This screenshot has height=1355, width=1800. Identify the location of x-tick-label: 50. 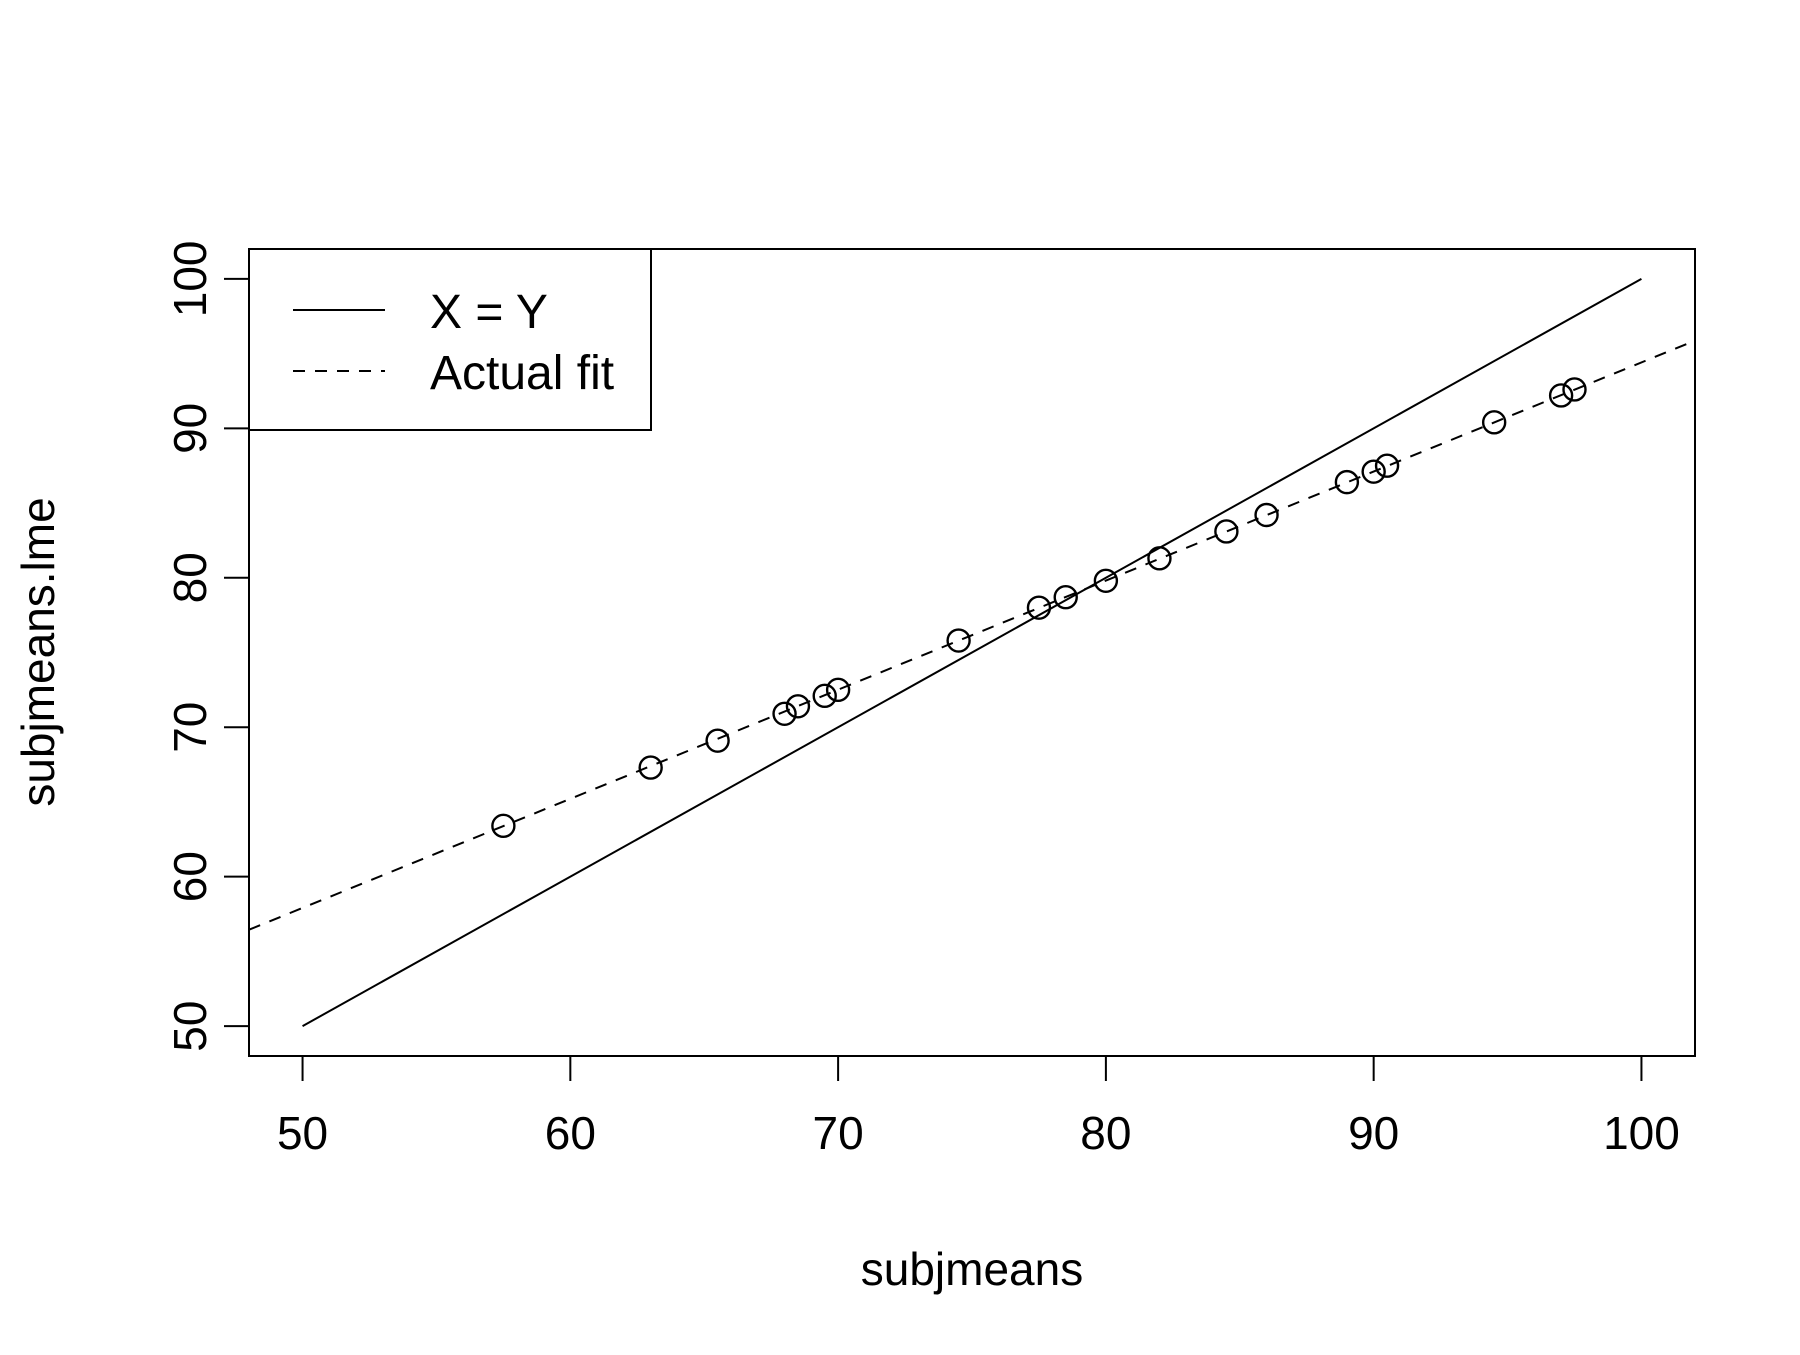
(302, 1133).